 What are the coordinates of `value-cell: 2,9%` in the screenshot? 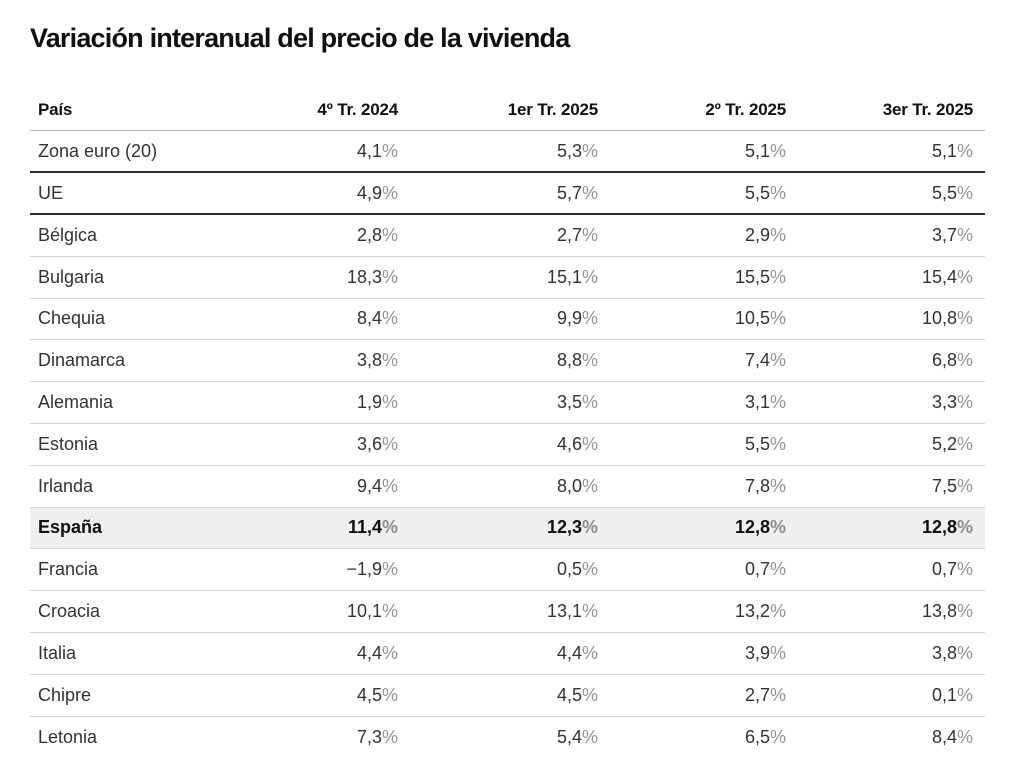 It's located at (692, 235).